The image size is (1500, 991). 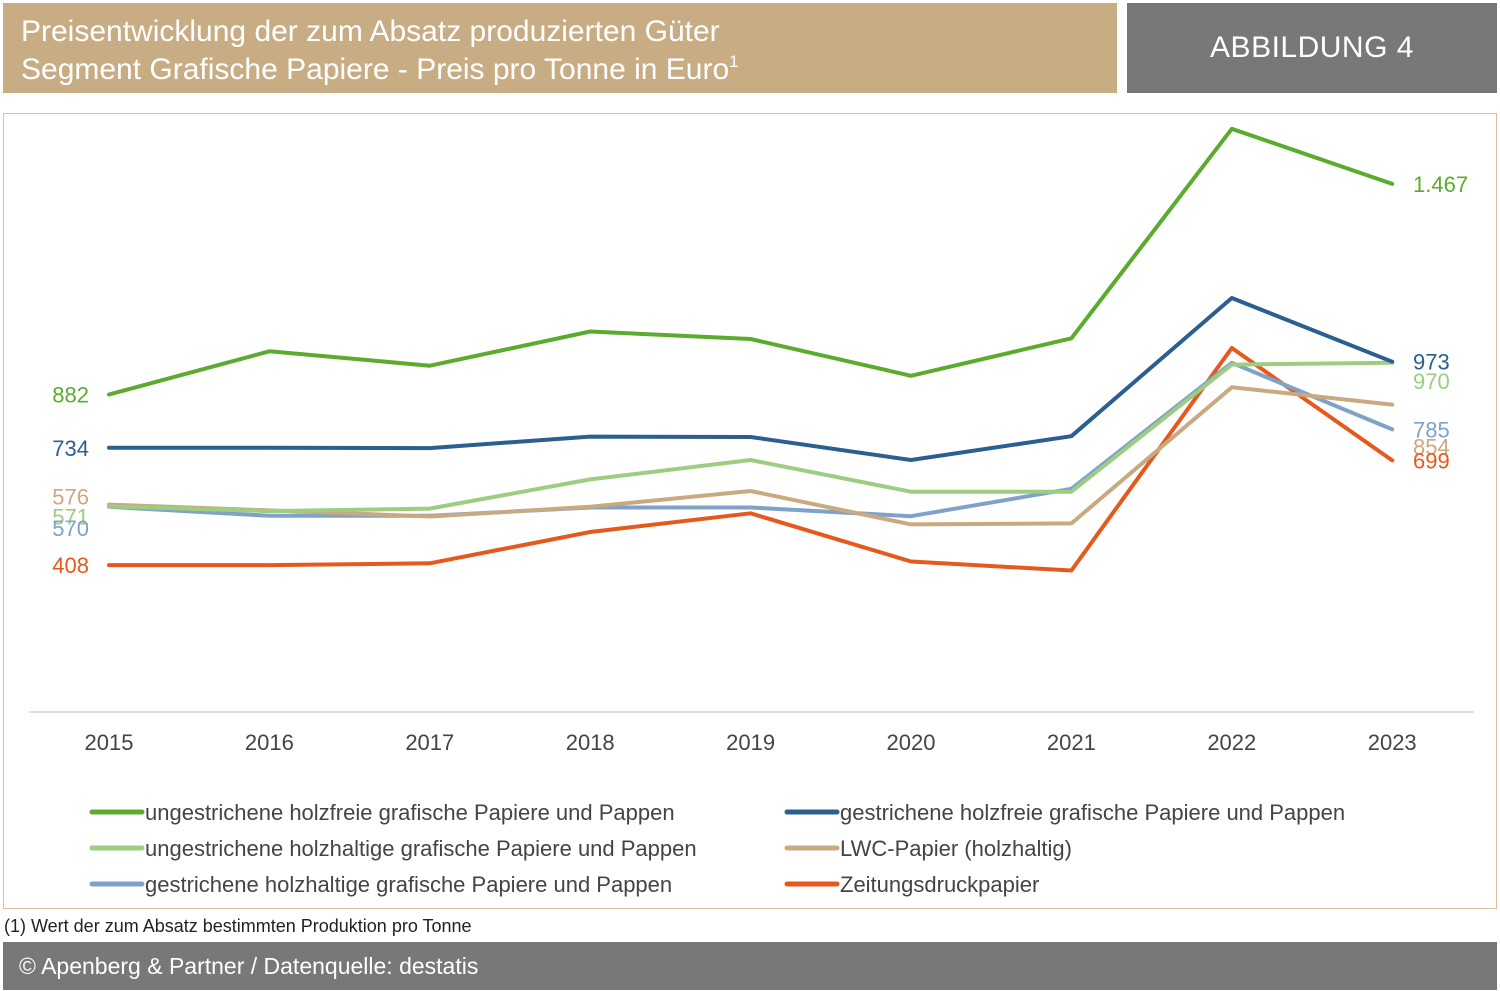 What do you see at coordinates (1440, 184) in the screenshot?
I see `end-value-label: 1.467` at bounding box center [1440, 184].